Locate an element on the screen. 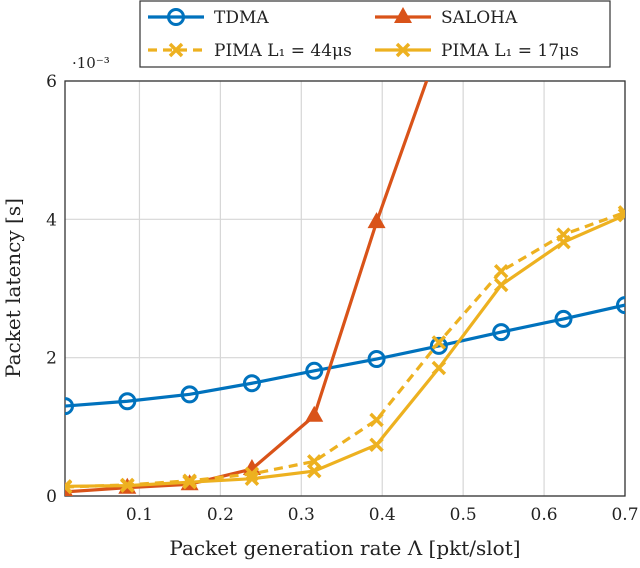  x-tick-label: 0.2 is located at coordinates (220, 515).